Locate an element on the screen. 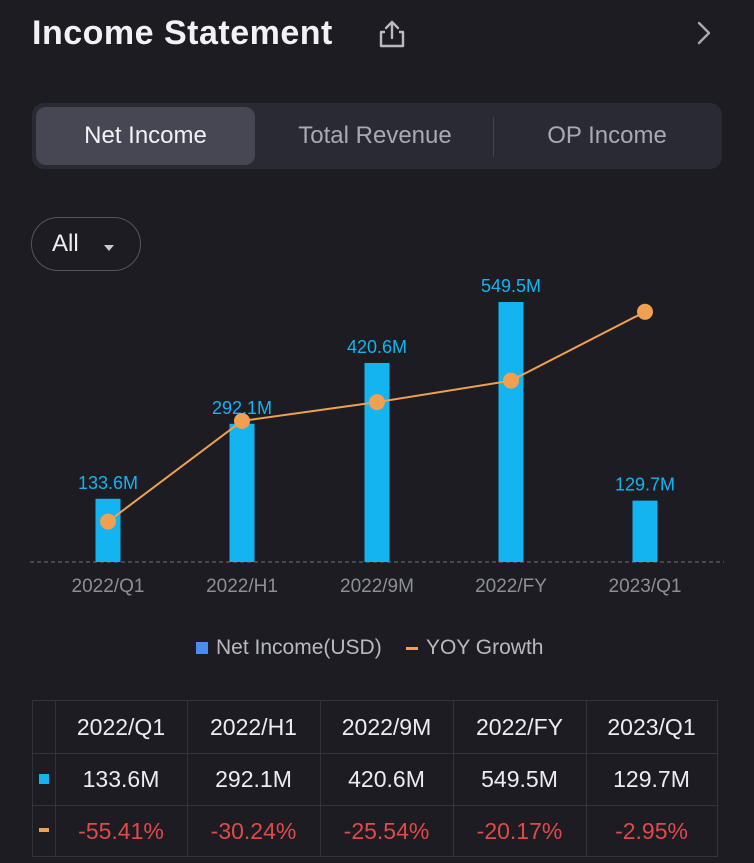 Image resolution: width=754 pixels, height=863 pixels. yoy-growth-cell: -2.95% is located at coordinates (651, 831).